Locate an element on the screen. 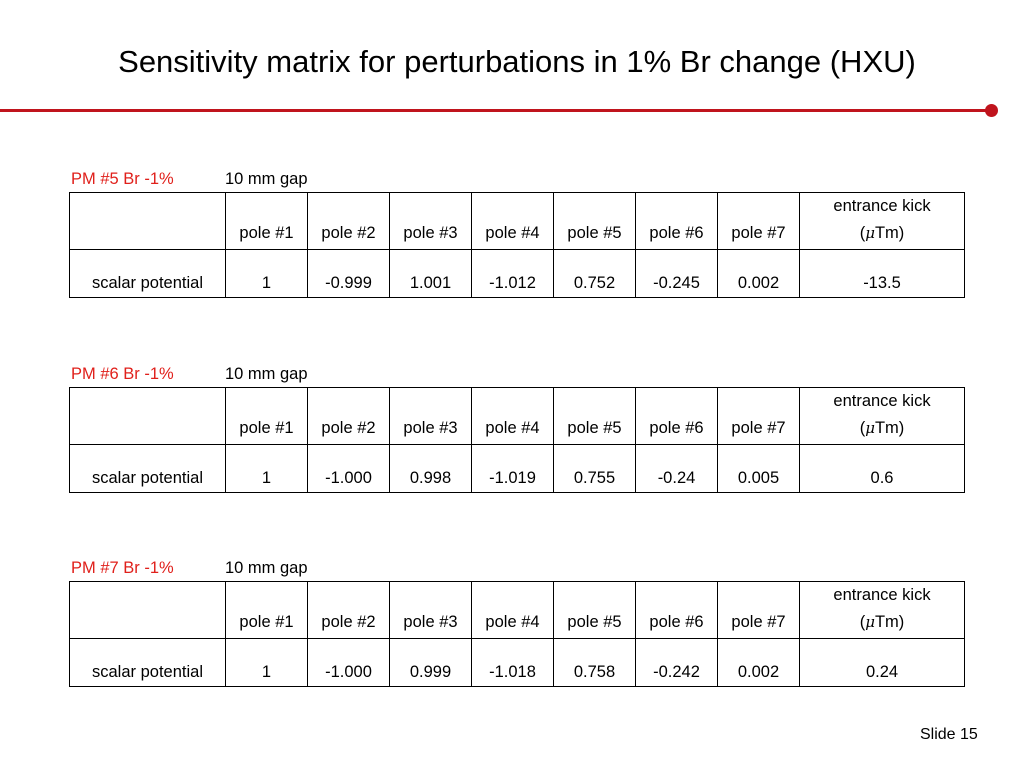 This screenshot has height=768, width=1024. block-label-row: PM #7 Br -1% 10 mm gap is located at coordinates (517, 568).